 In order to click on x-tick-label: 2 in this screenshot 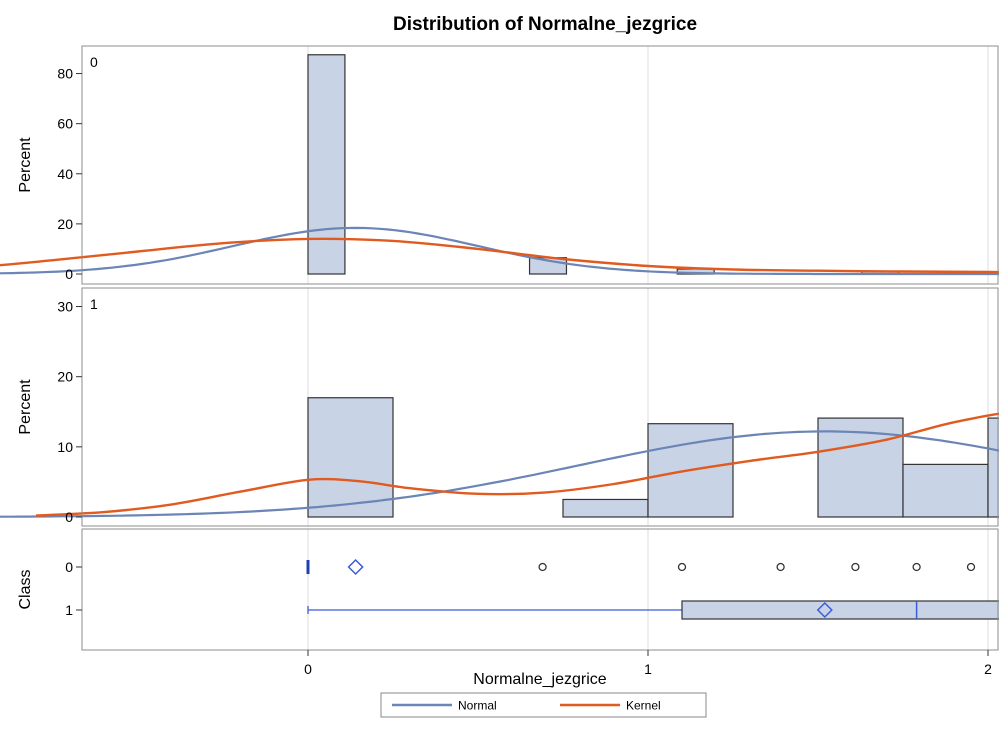, I will do `click(988, 669)`.